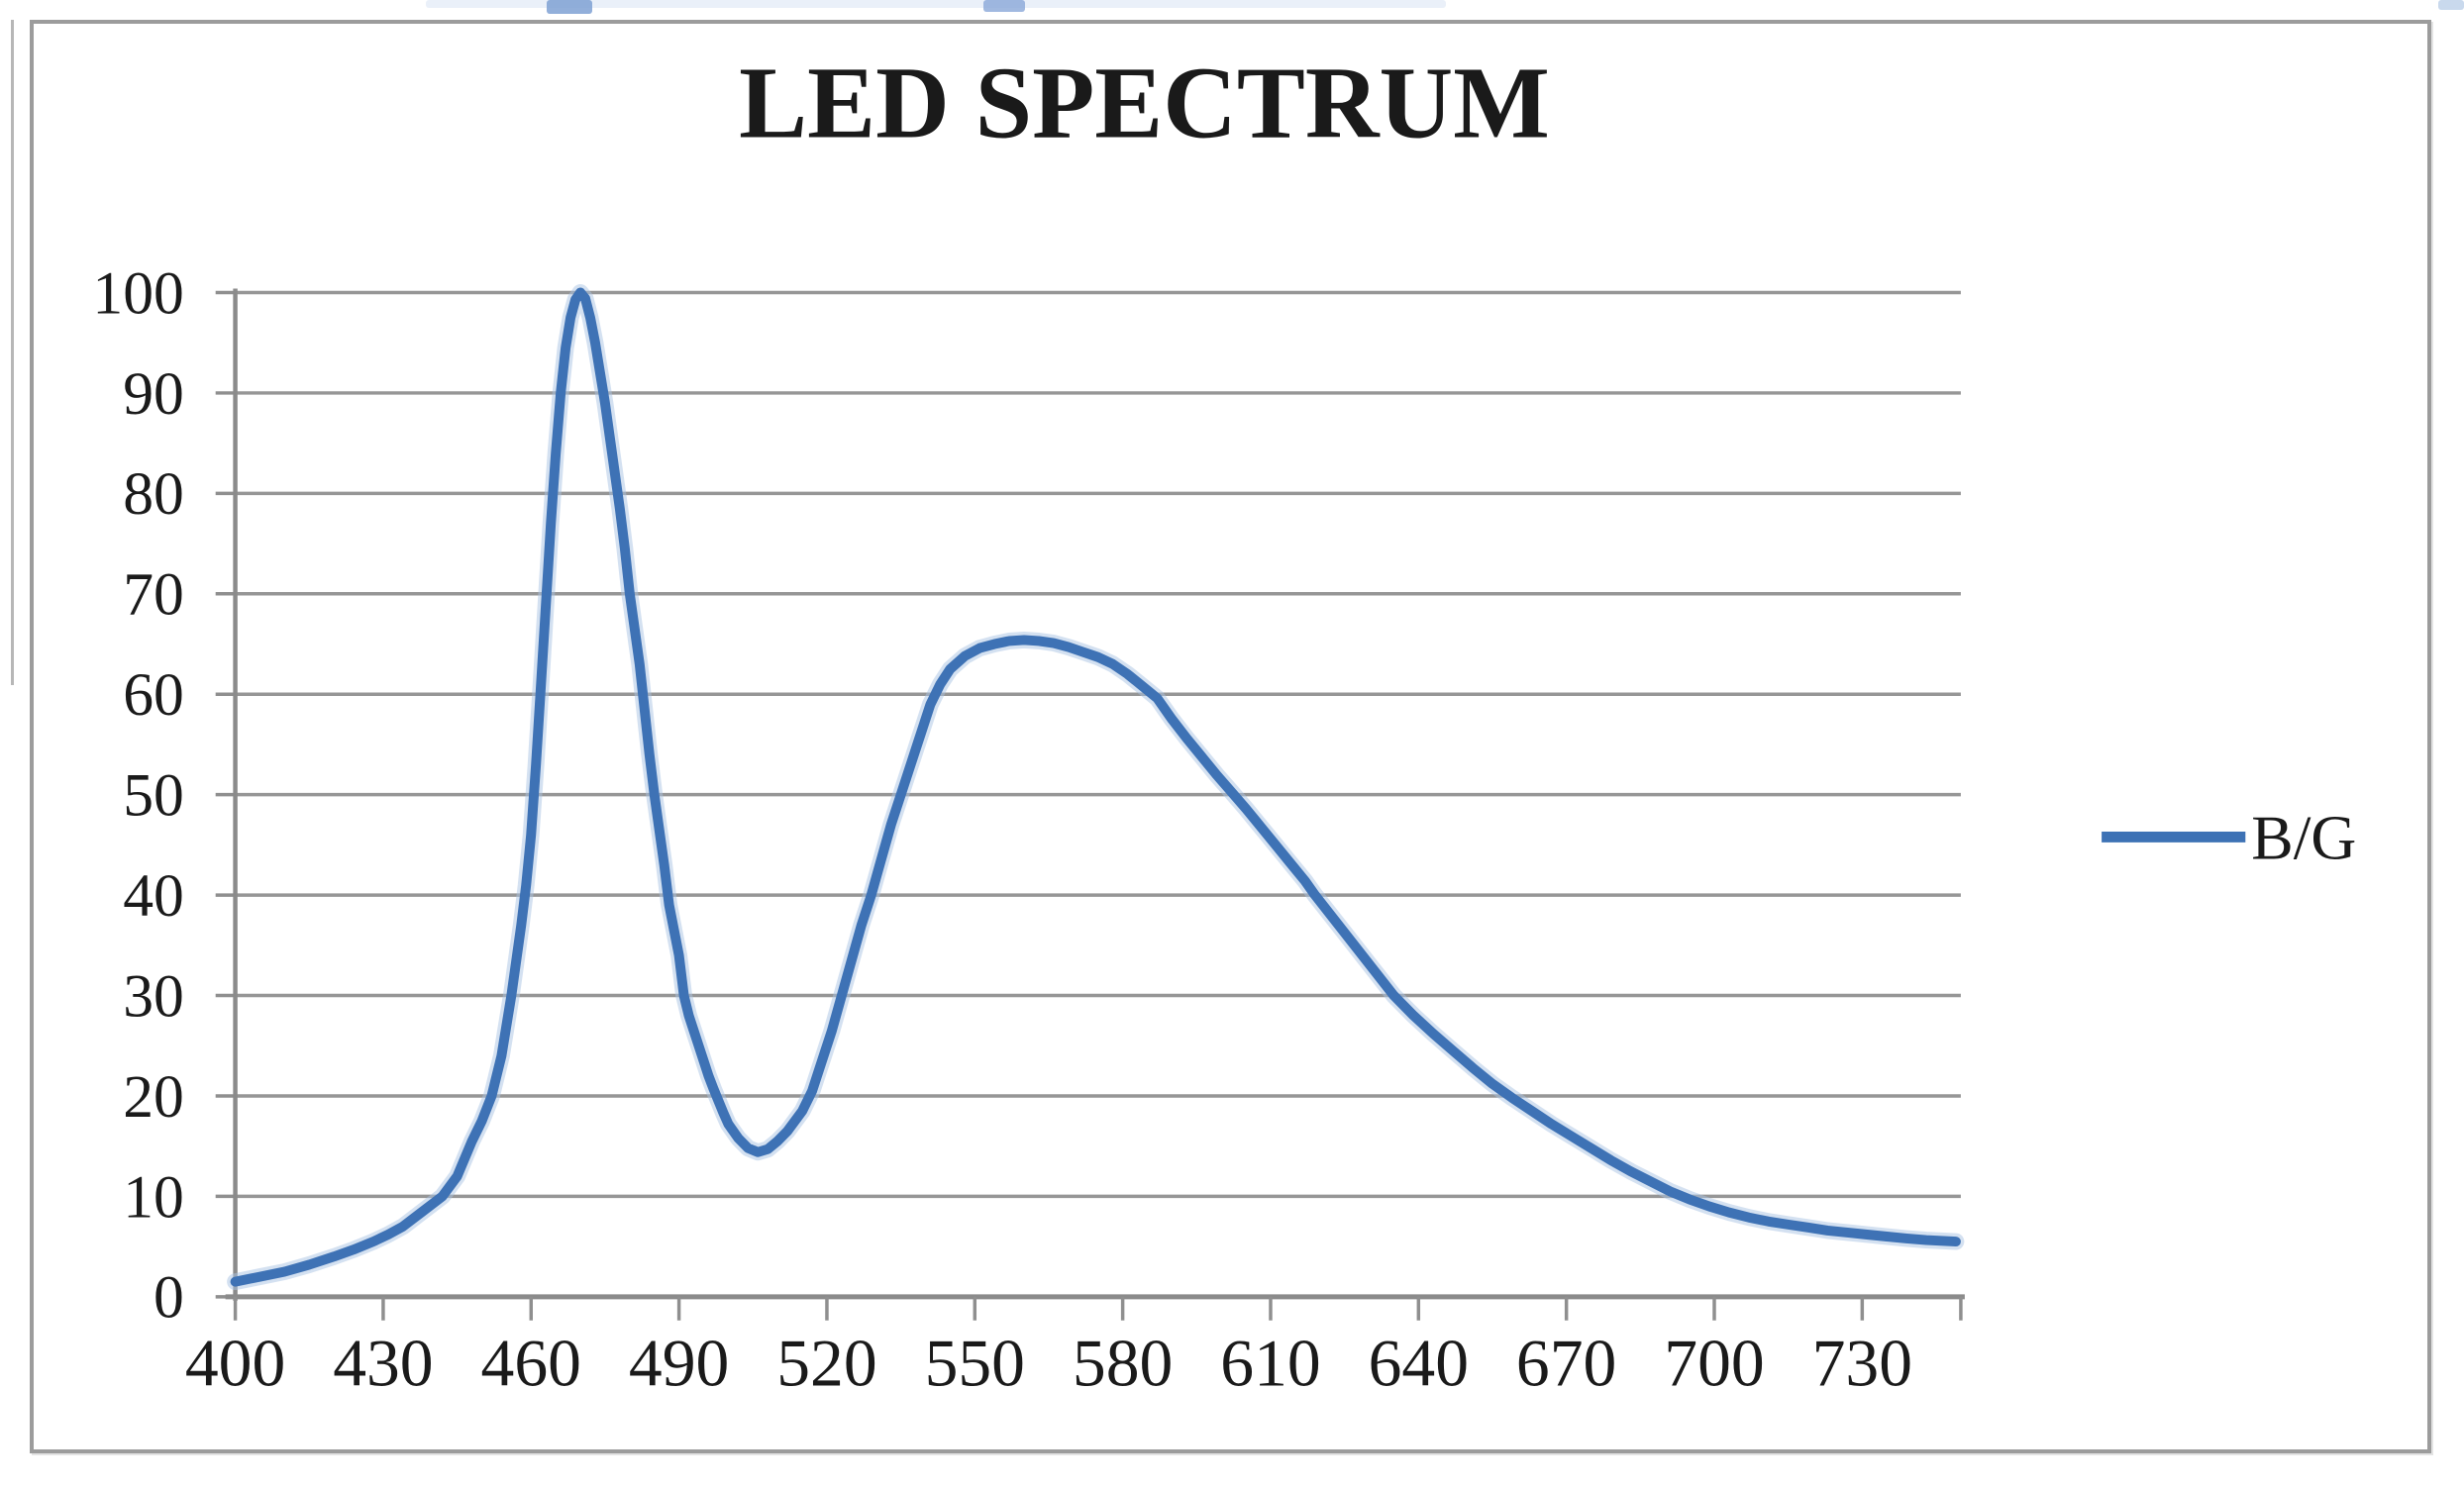 The width and height of the screenshot is (2464, 1489). I want to click on x-tick-label: 400, so click(235, 1363).